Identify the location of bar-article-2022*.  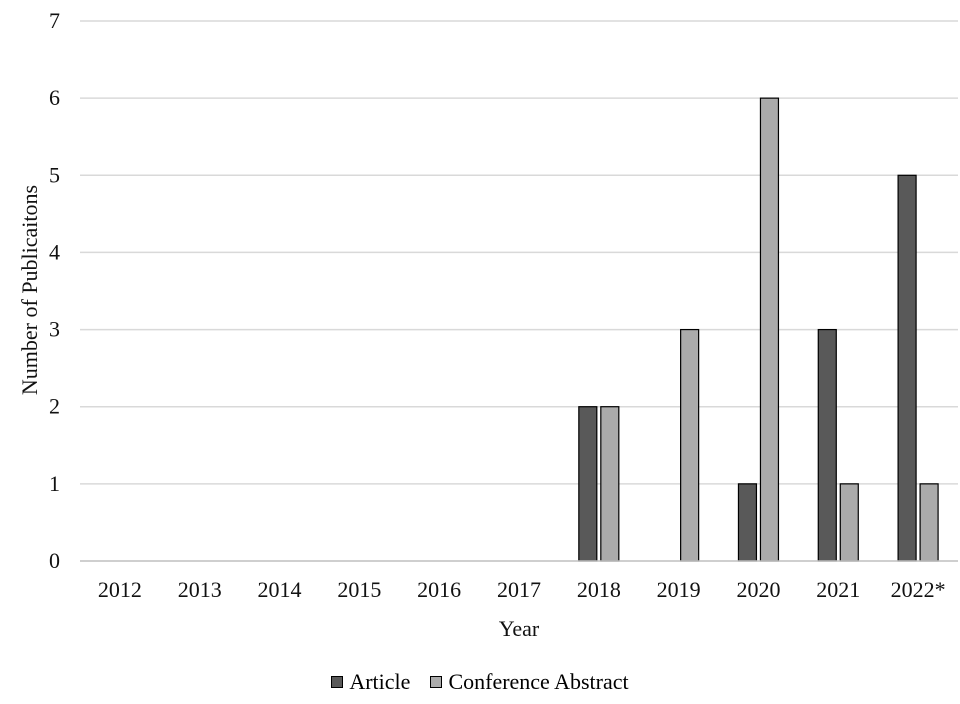
(907, 368).